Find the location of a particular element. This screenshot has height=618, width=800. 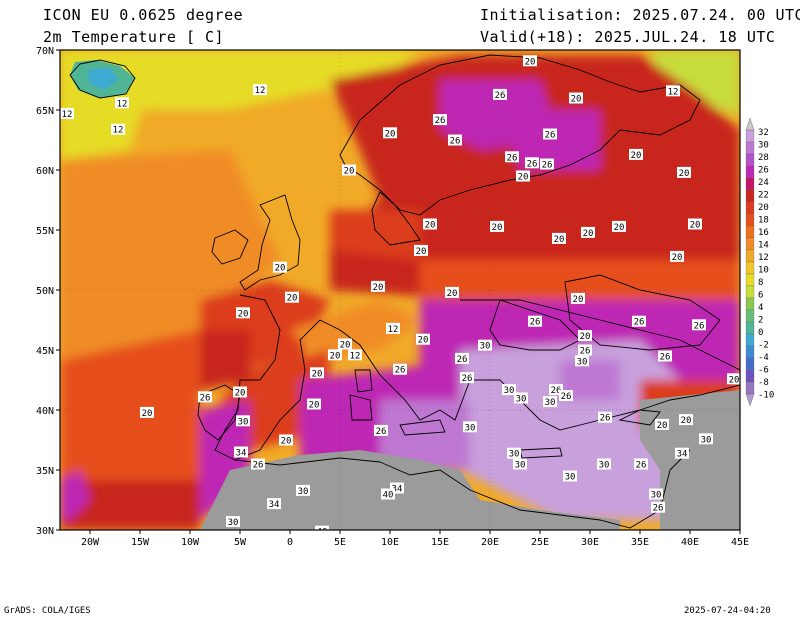

footer-timestamp: 2025-07-24-04:20 is located at coordinates (727, 611).